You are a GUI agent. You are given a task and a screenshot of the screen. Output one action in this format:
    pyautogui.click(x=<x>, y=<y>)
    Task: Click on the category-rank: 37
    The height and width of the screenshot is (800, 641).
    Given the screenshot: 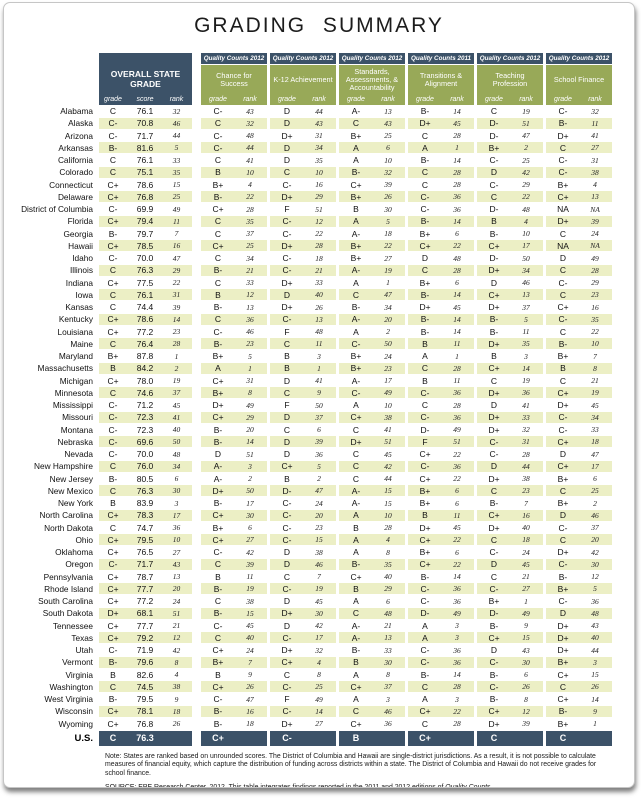 What is the action you would take?
    pyautogui.click(x=388, y=687)
    